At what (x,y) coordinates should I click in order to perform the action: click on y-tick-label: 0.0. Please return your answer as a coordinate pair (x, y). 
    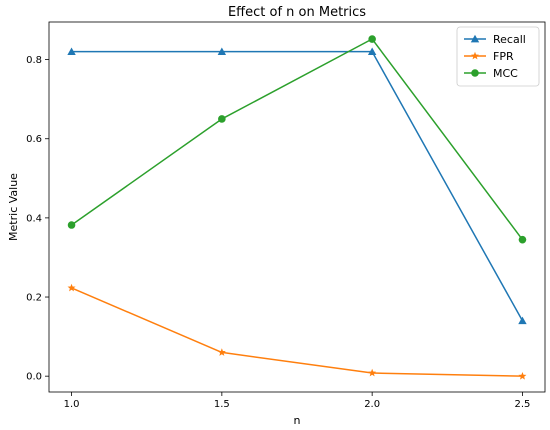
    Looking at the image, I should click on (34, 377).